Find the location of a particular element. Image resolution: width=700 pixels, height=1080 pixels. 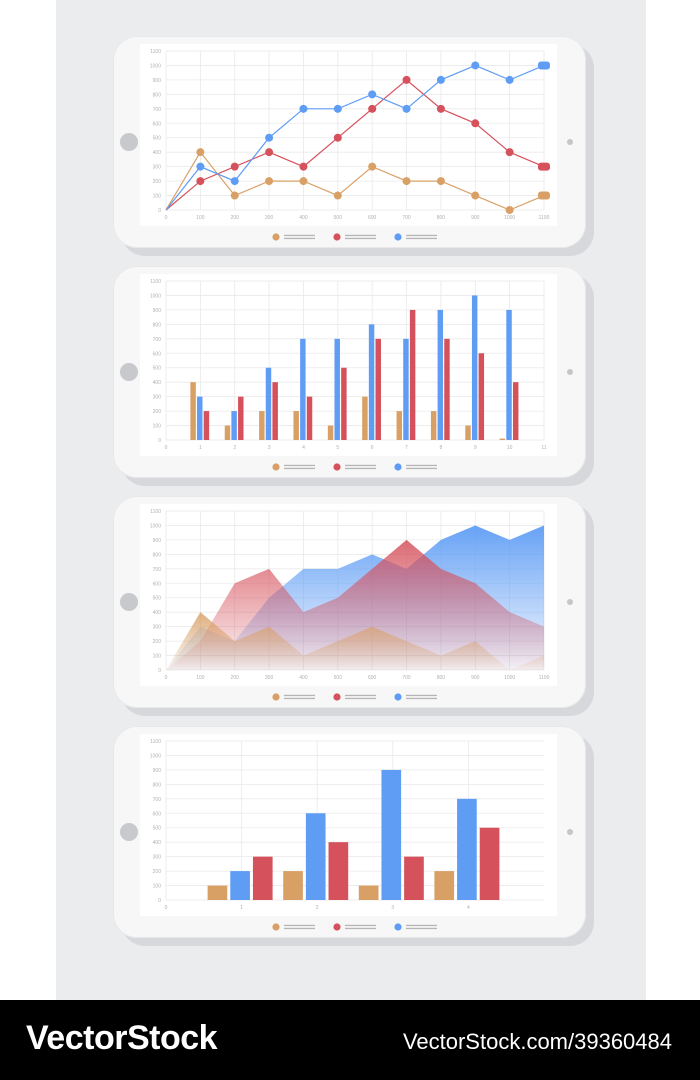

x-tick-label: 11 is located at coordinates (543, 448).